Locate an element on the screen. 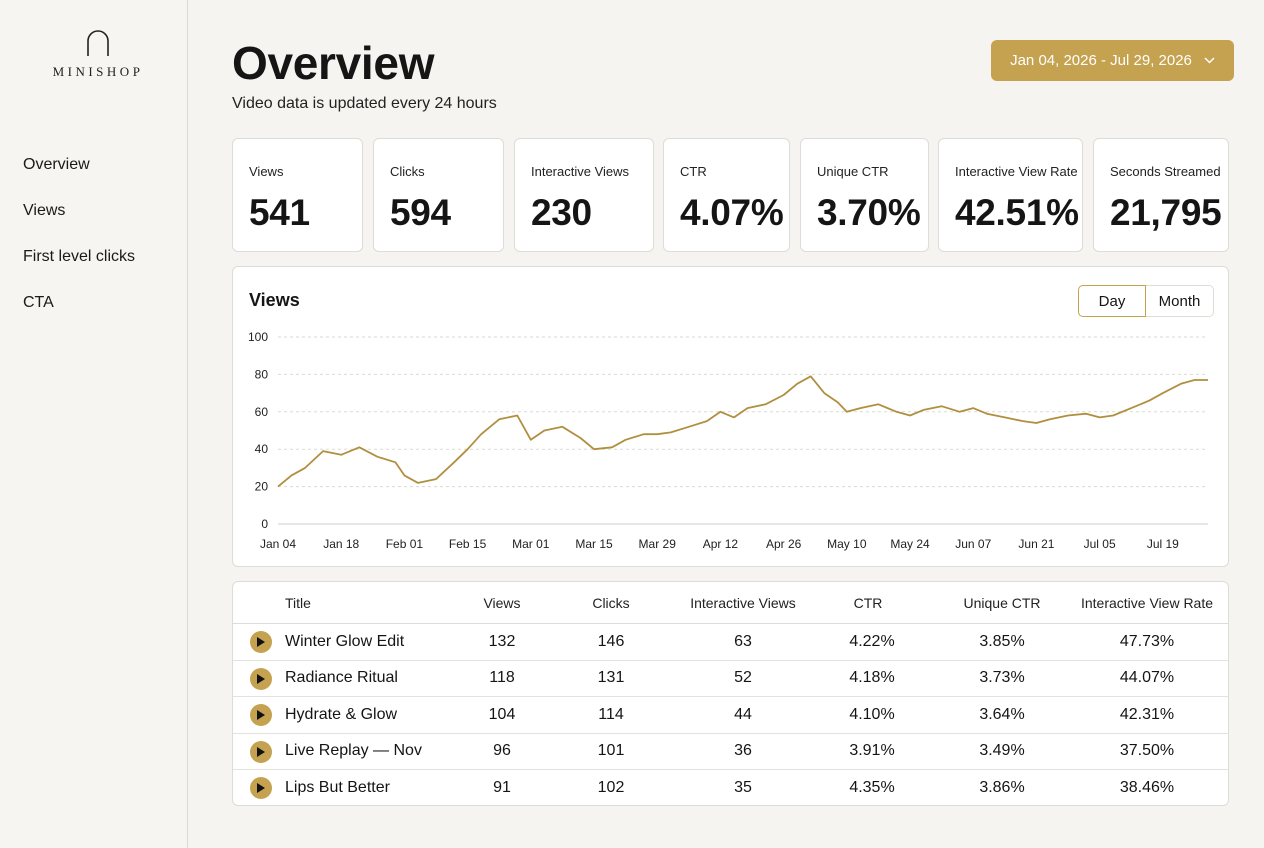 This screenshot has width=1264, height=848. cell-unique-ctr: 3.73% is located at coordinates (1002, 678).